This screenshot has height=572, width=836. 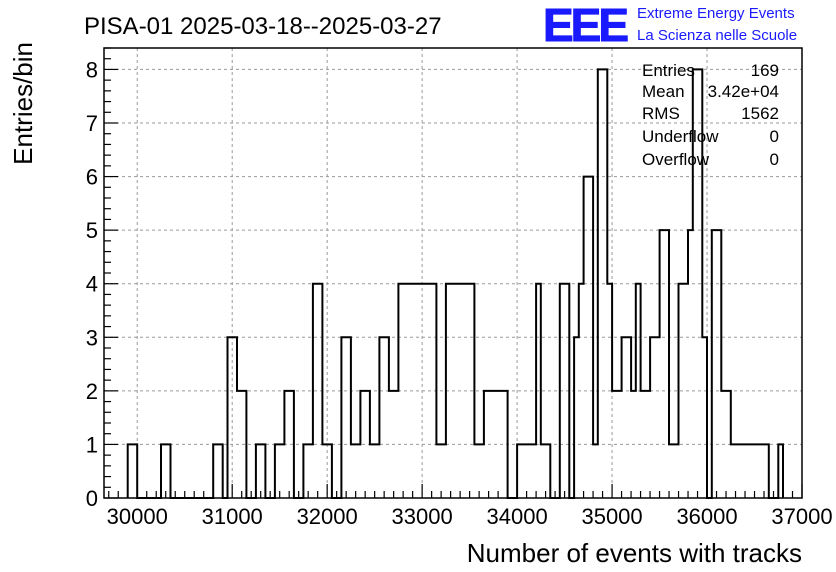 What do you see at coordinates (585, 25) in the screenshot?
I see `eee-logo: EEE` at bounding box center [585, 25].